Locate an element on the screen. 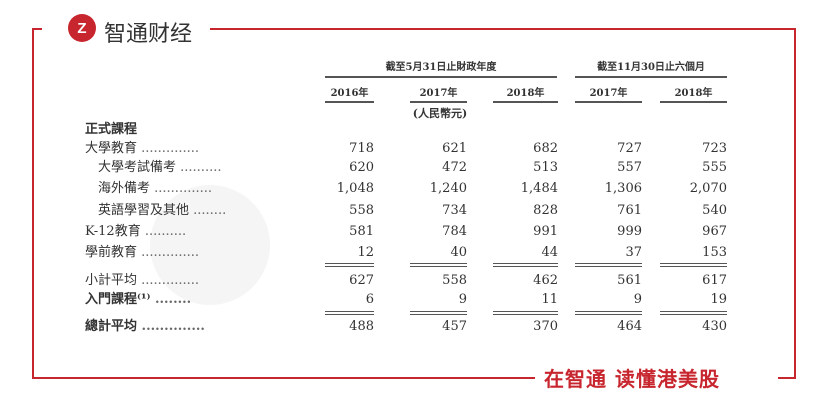 This screenshot has height=413, width=830. cell-value: 37 is located at coordinates (633, 252).